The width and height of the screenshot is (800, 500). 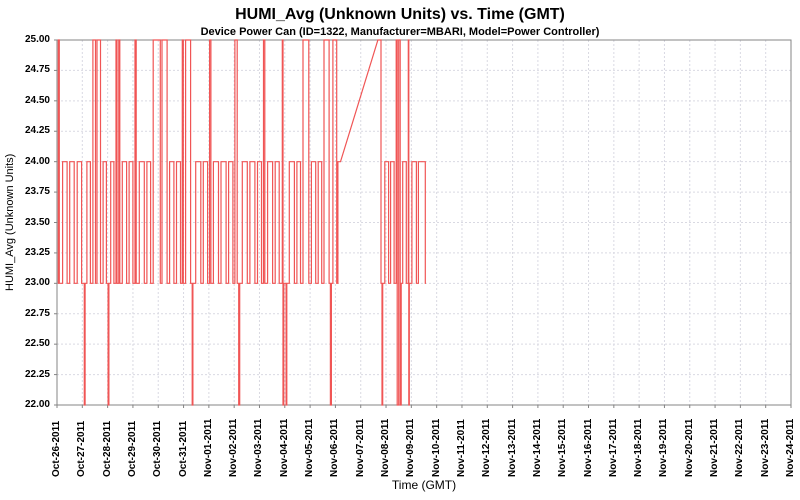 What do you see at coordinates (37, 374) in the screenshot?
I see `y-tick-label: 22.25` at bounding box center [37, 374].